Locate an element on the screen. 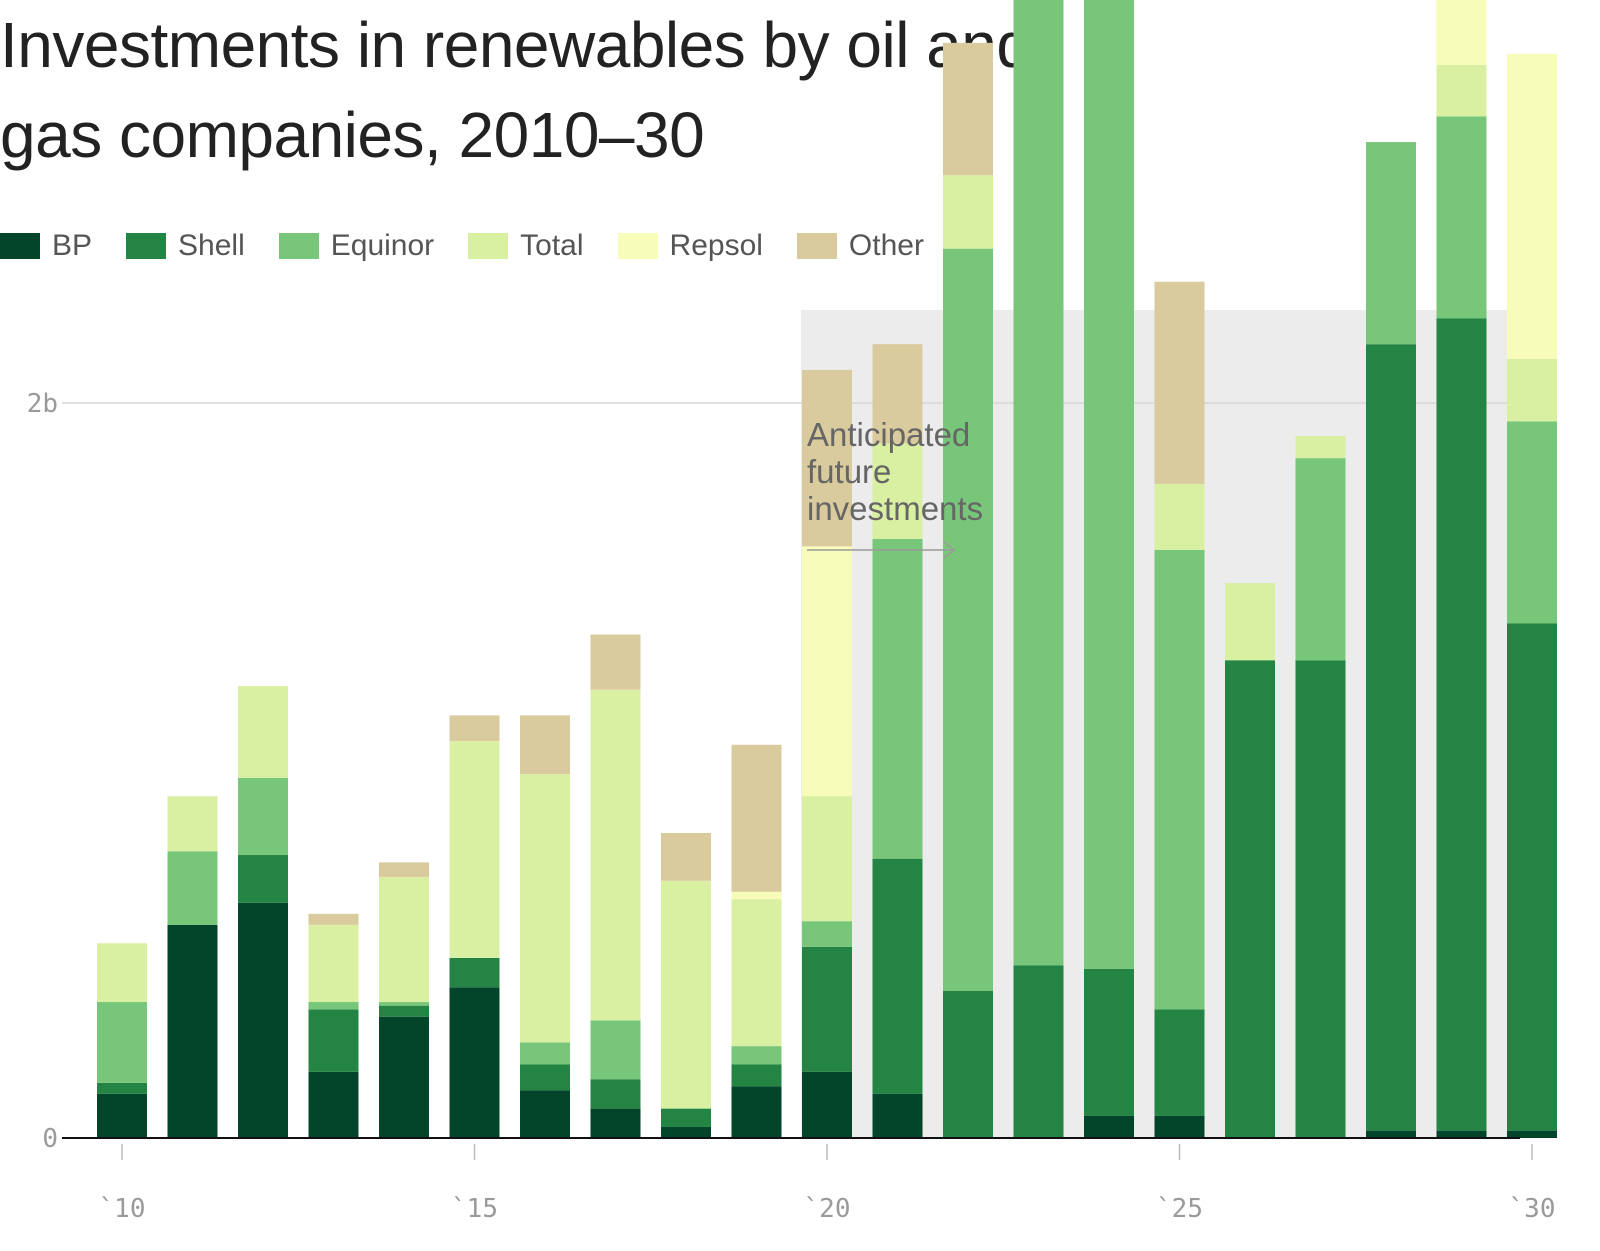 The image size is (1600, 1251). bar-segment-shell-2017 is located at coordinates (615, 1094).